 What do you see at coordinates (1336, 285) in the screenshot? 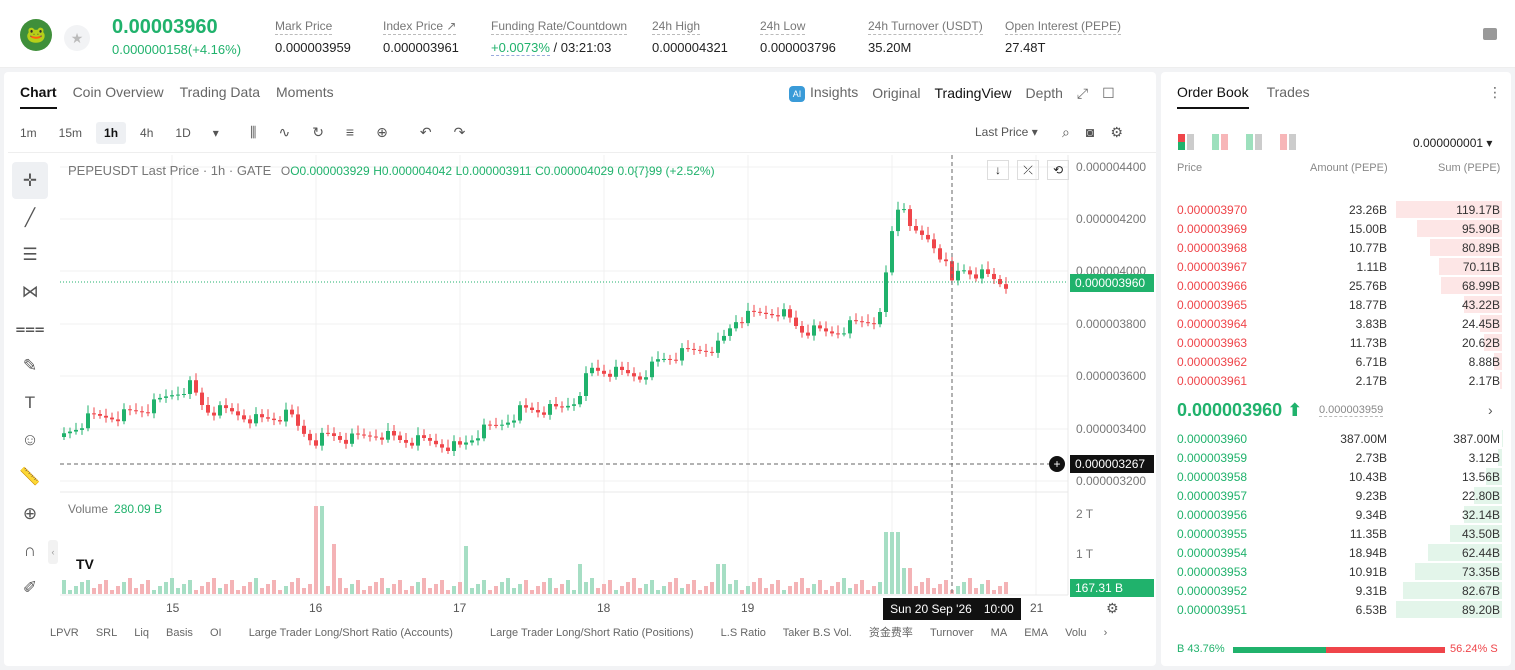
I see `orderbook-row: 0.000003966 25.76B 68.99B` at bounding box center [1336, 285].